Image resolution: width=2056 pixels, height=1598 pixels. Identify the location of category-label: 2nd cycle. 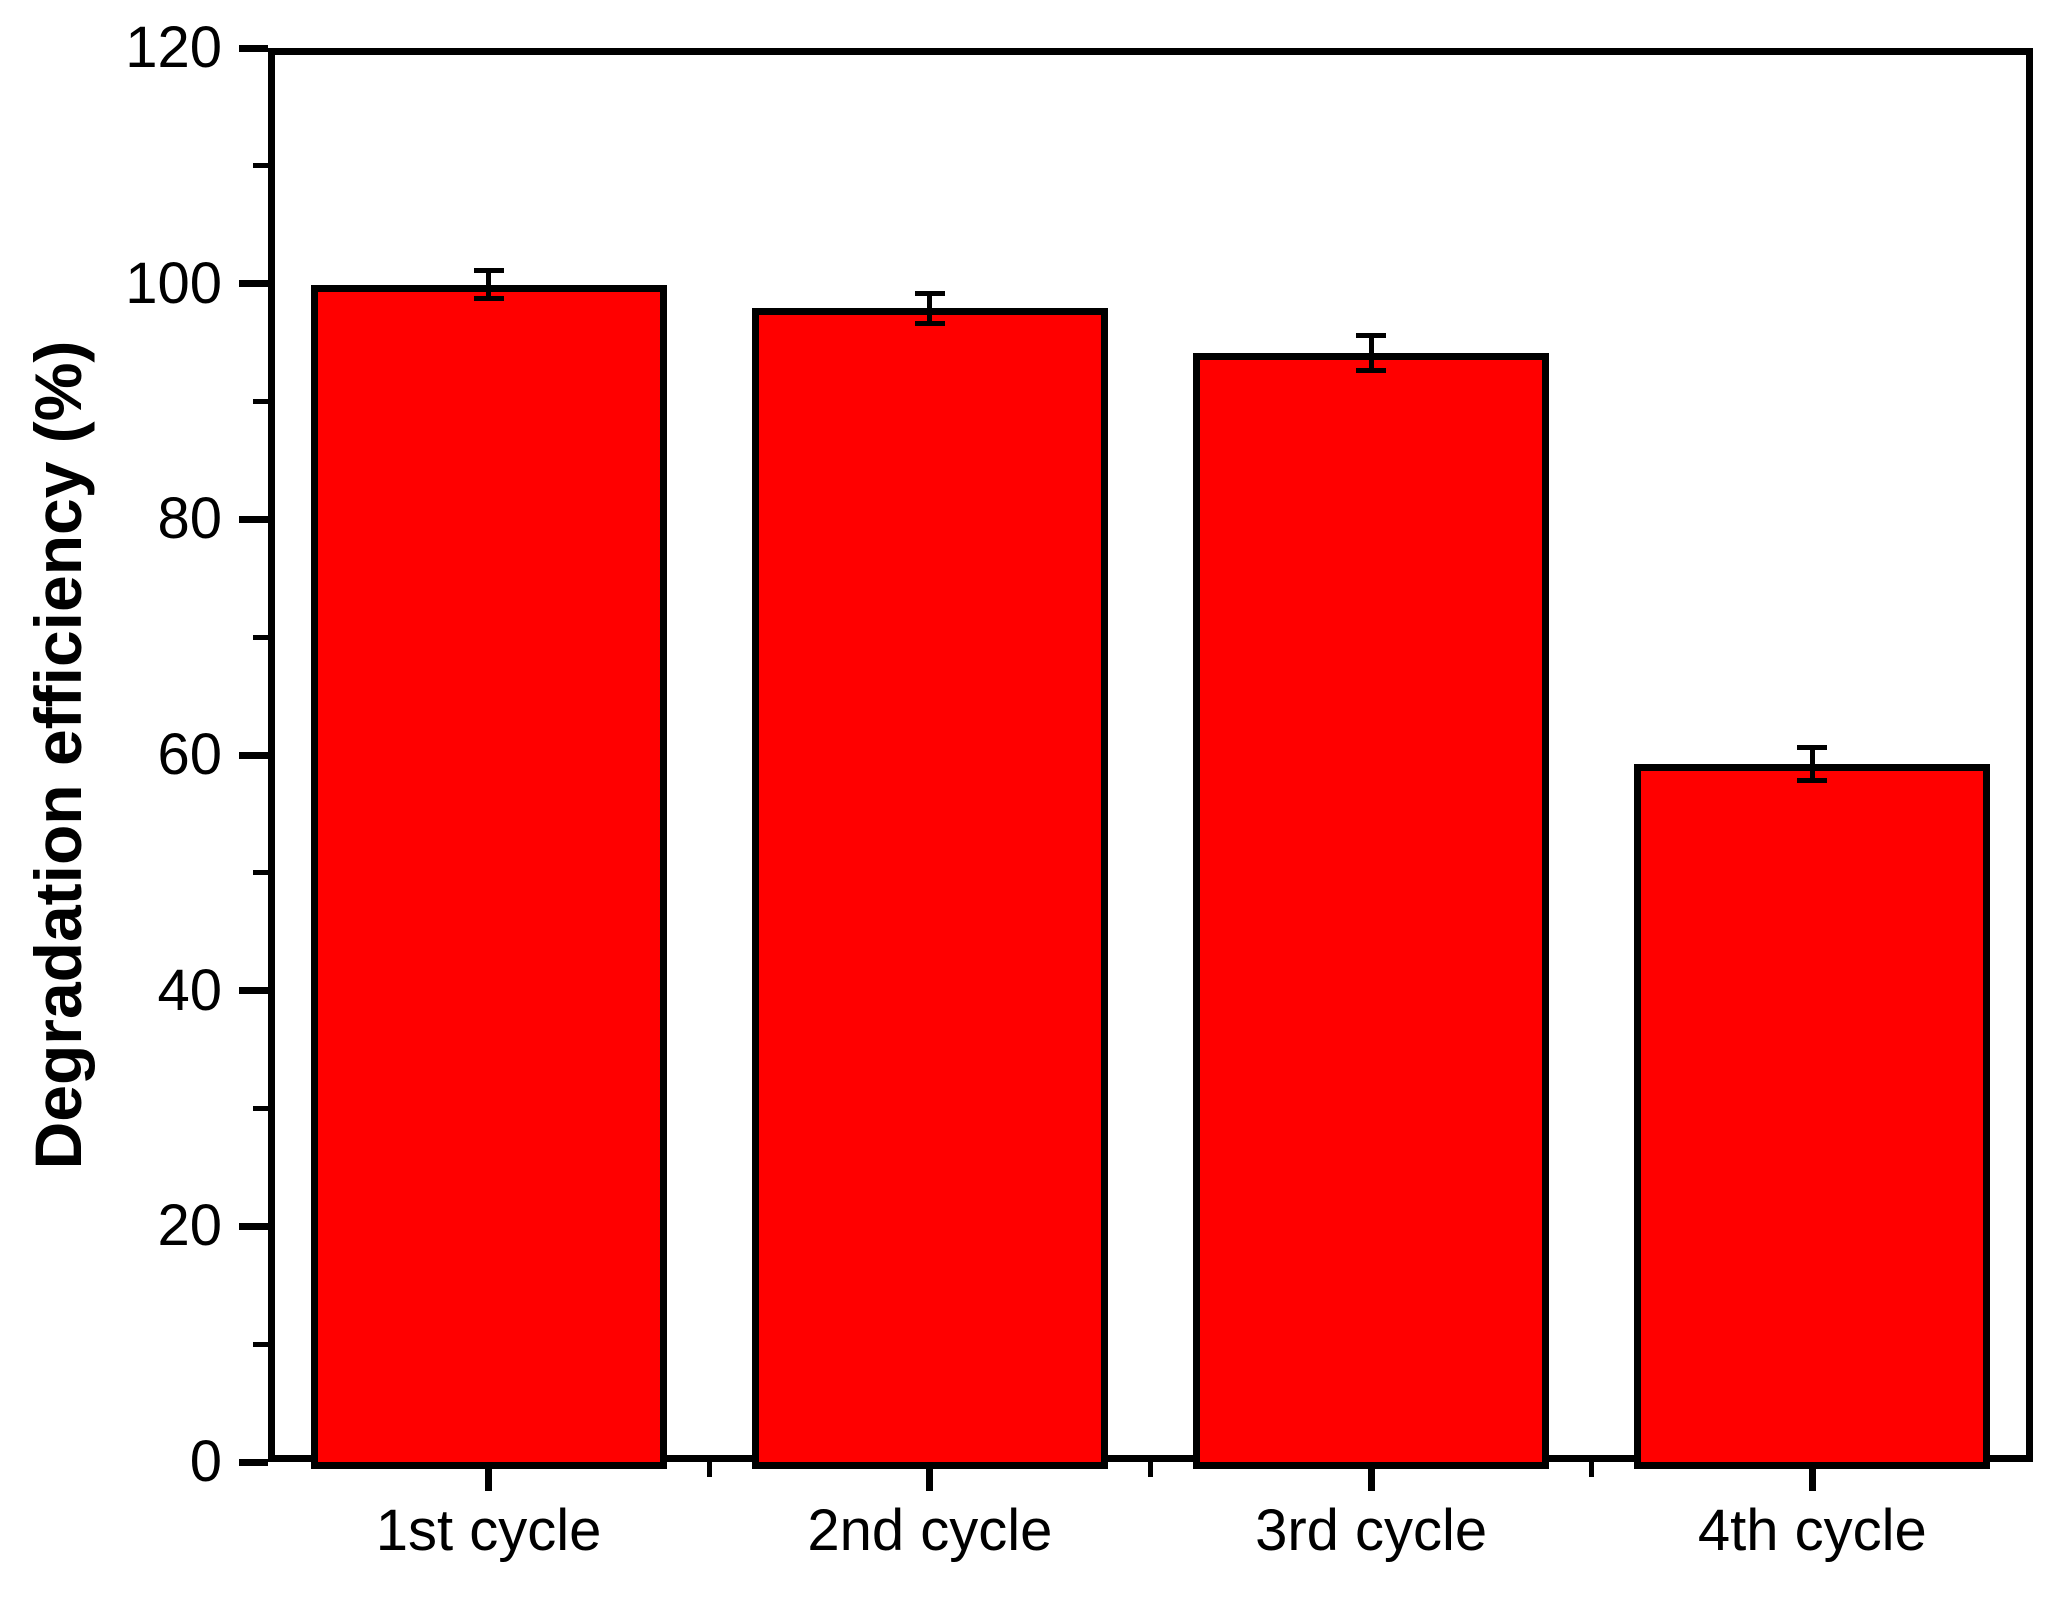
(930, 1530).